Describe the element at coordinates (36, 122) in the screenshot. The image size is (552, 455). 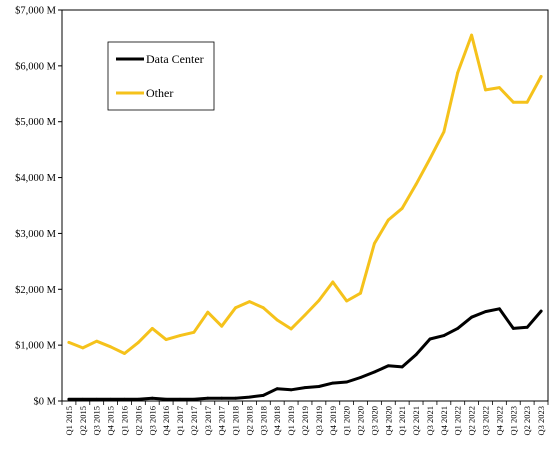
I see `y-tick-label: $5,000 M` at that location.